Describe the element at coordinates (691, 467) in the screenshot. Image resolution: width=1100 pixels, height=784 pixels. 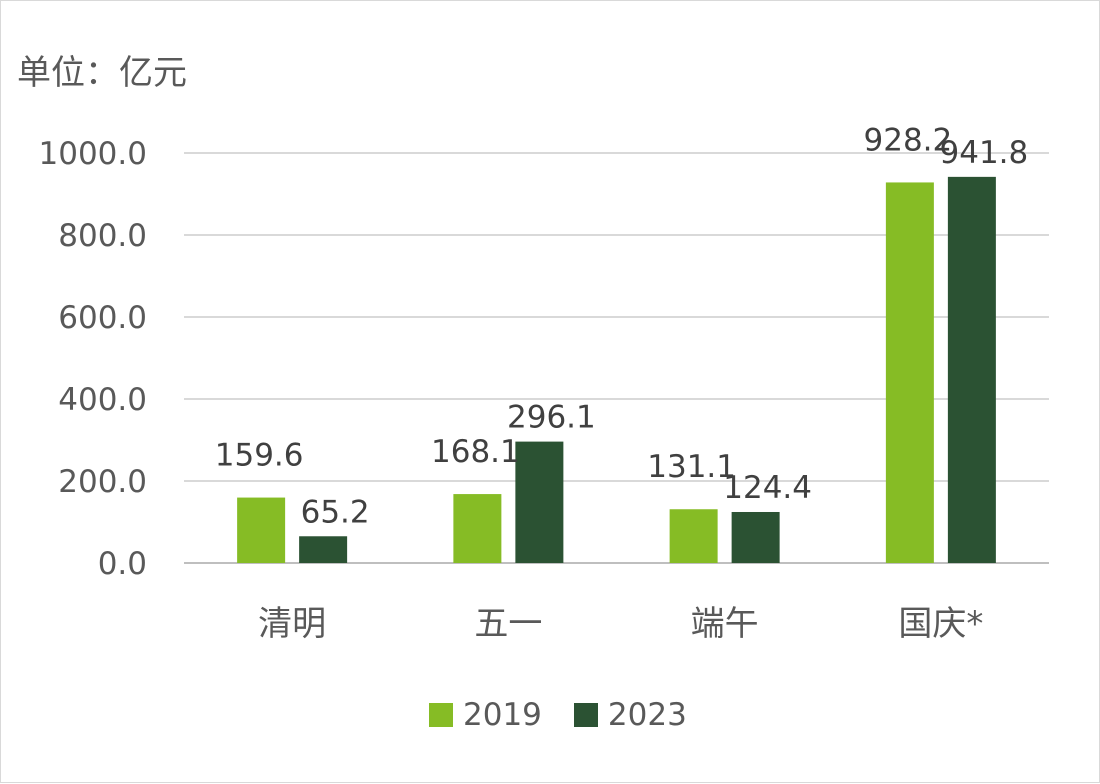
I see `data-label-2019-2: 131.1` at that location.